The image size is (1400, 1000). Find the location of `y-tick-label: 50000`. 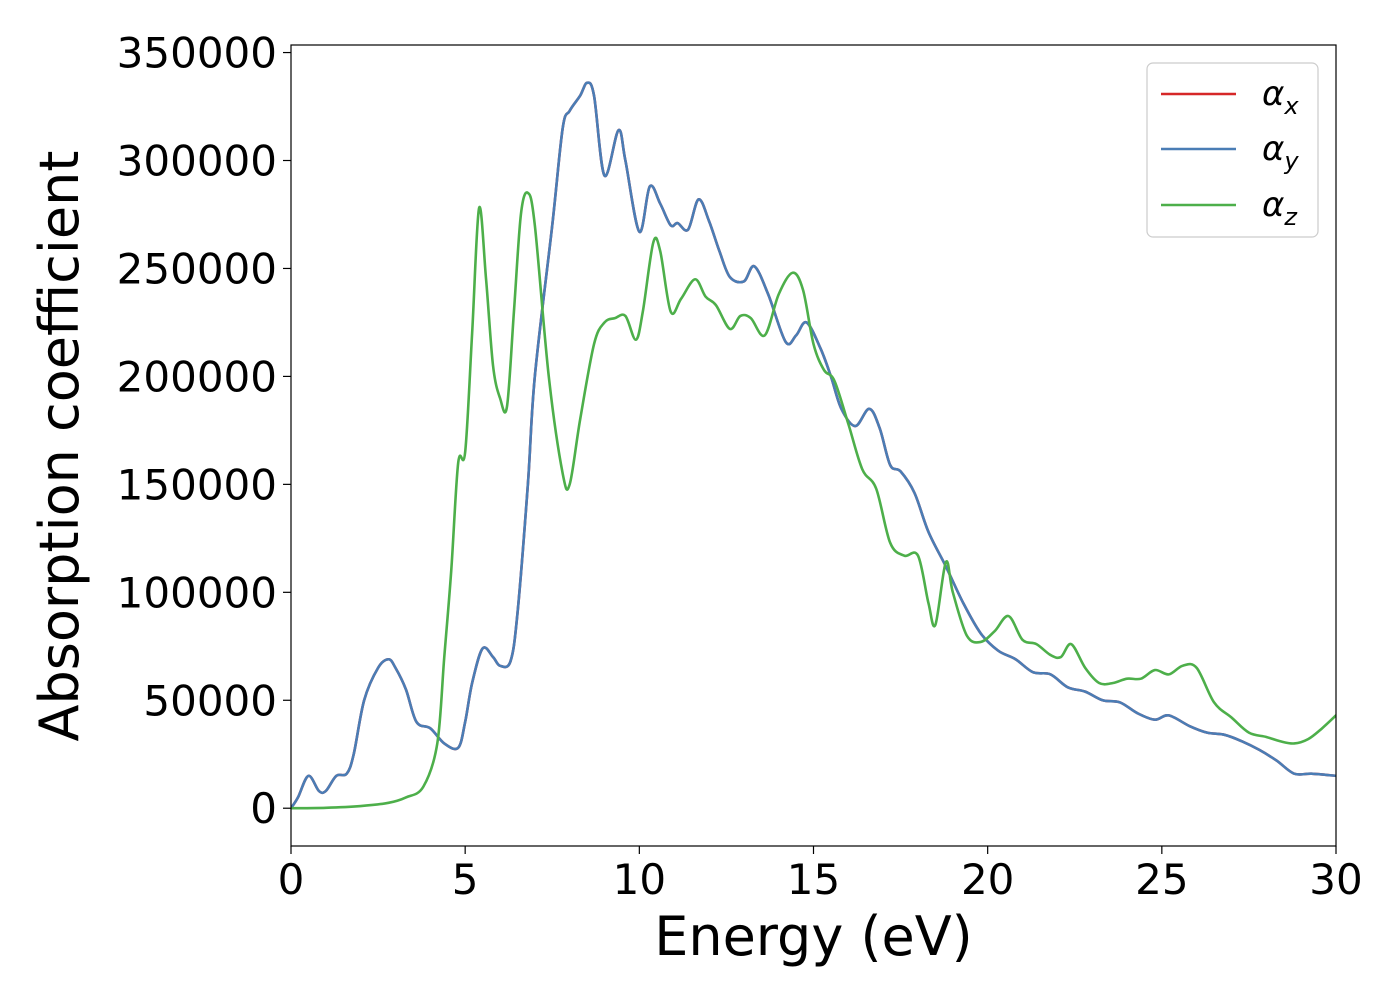

y-tick-label: 50000 is located at coordinates (210, 700).